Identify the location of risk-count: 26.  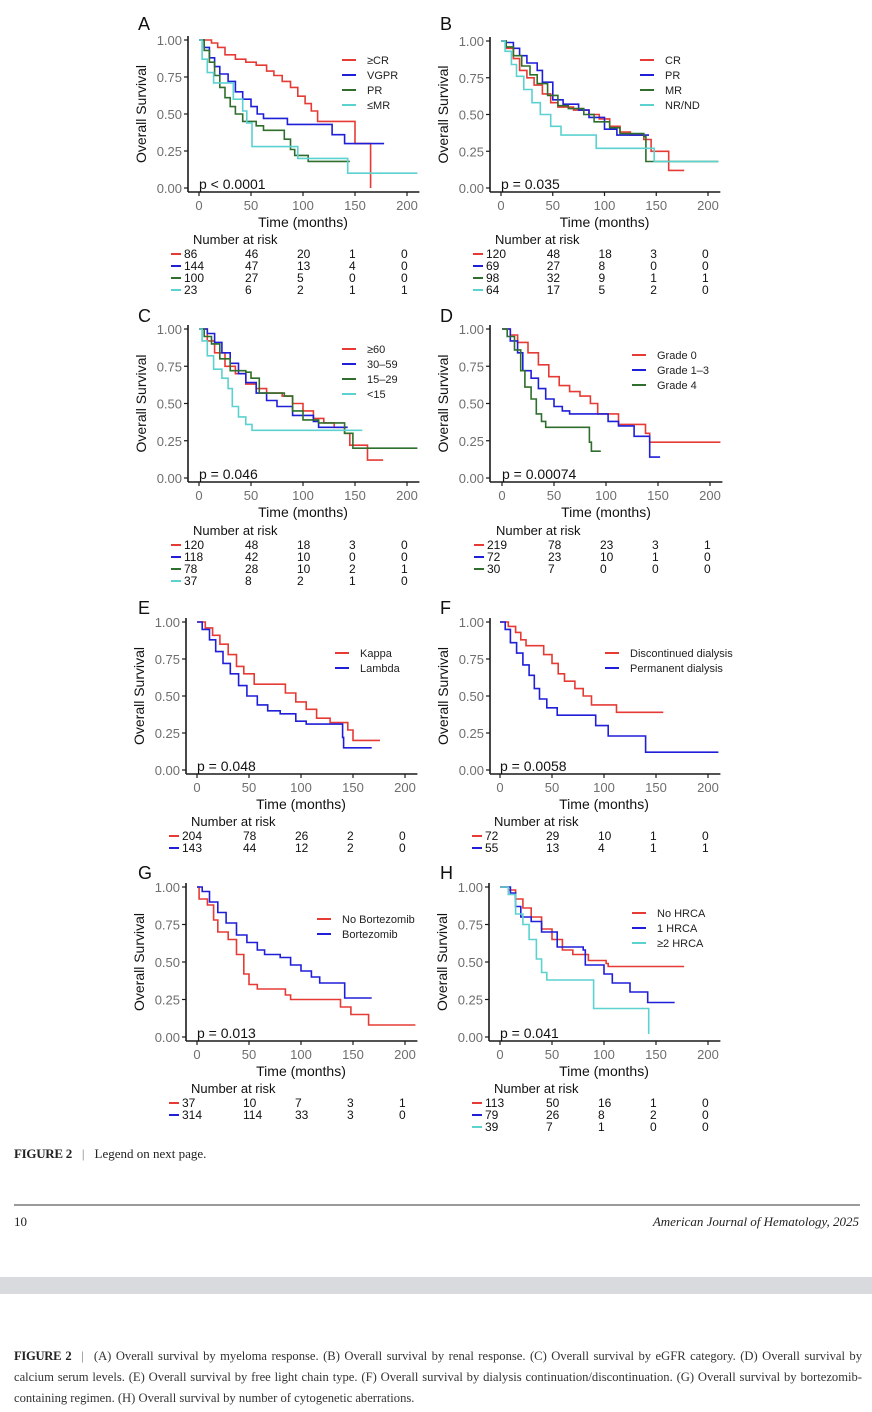
(302, 836).